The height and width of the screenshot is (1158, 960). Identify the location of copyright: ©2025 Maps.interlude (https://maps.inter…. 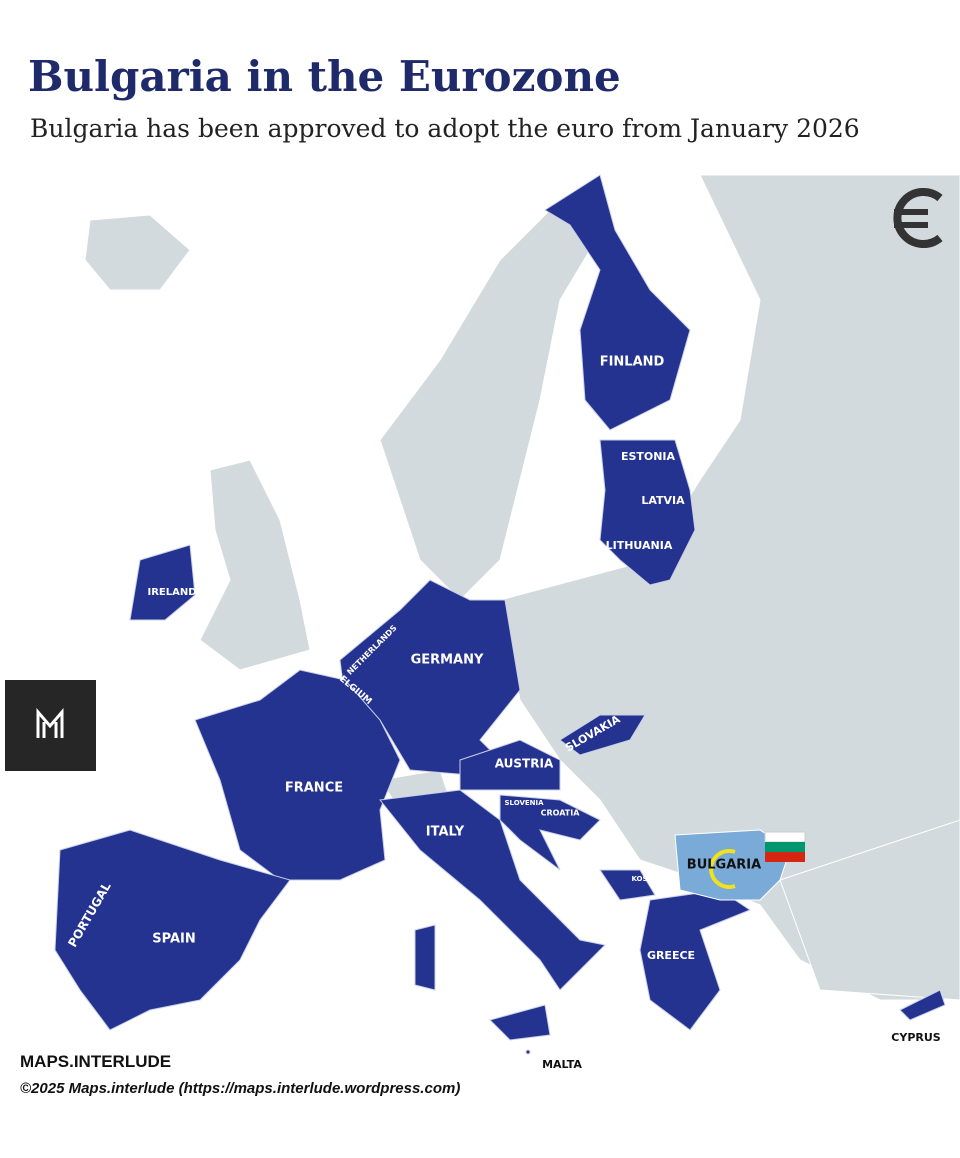
(240, 1088).